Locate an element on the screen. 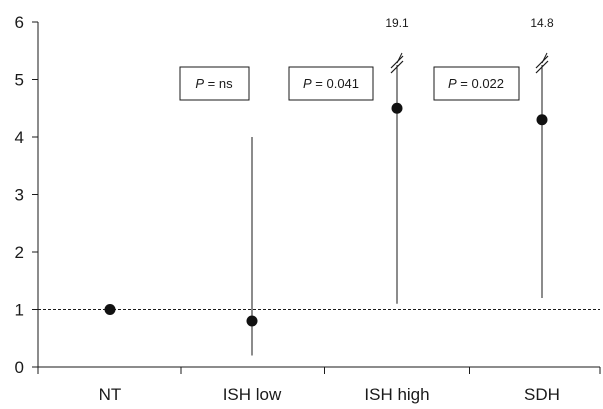 The height and width of the screenshot is (409, 603). ci-upper-label-ish-high: 19.1 is located at coordinates (397, 23).